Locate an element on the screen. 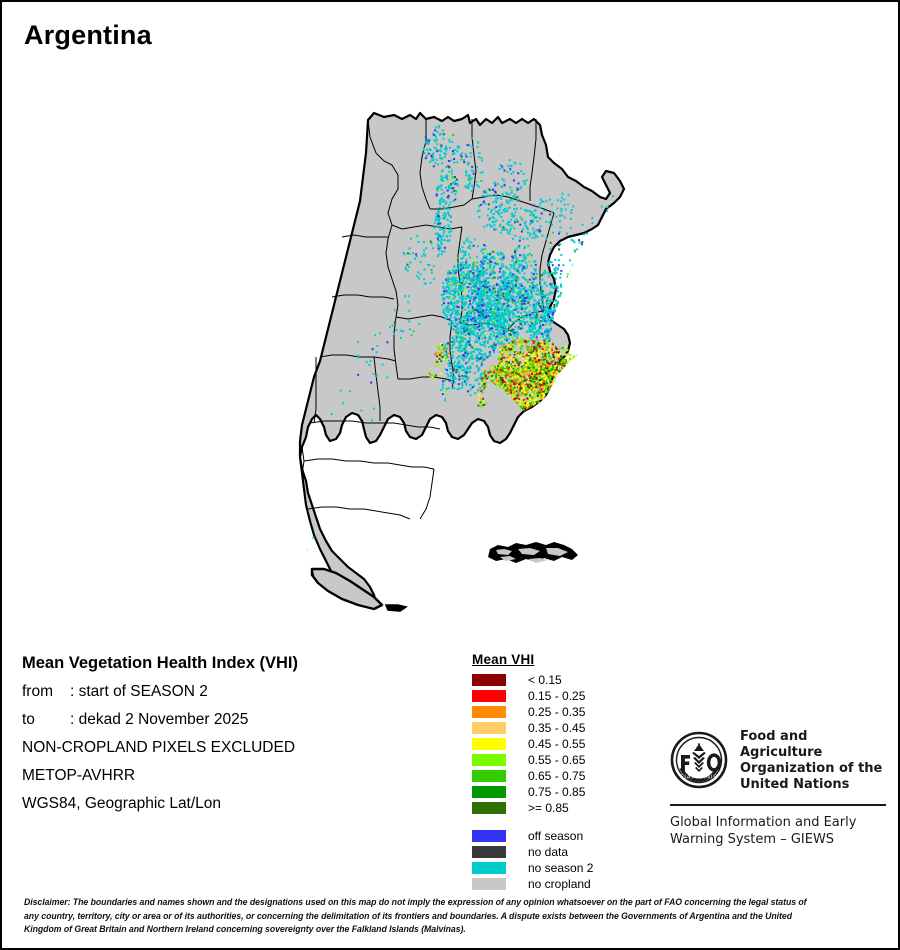  legend-special-row: no cropland is located at coordinates (532, 884).